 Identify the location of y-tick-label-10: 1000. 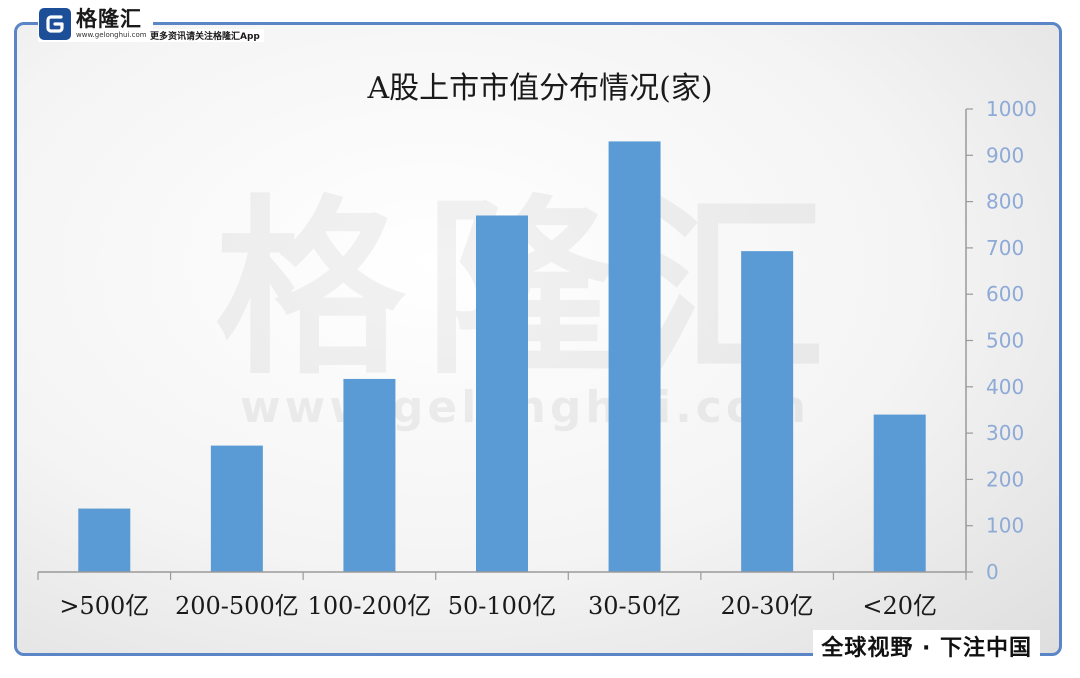
(1011, 109).